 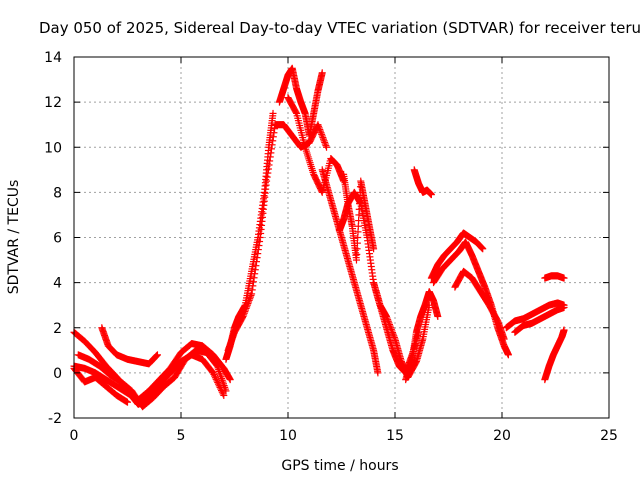 What do you see at coordinates (57, 193) in the screenshot?
I see `y-tick-label: 8` at bounding box center [57, 193].